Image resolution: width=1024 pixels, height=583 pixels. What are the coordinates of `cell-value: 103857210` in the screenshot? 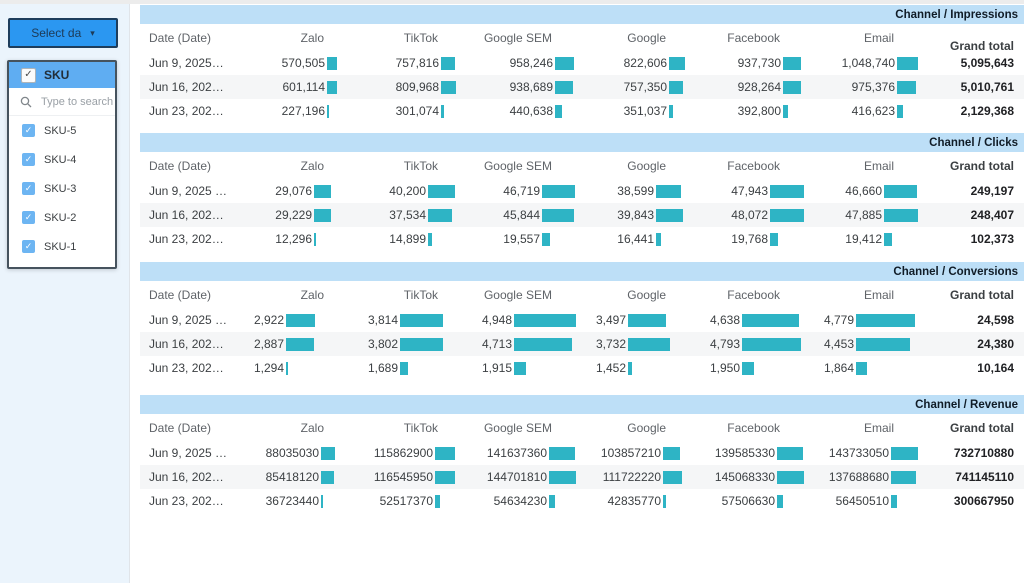 It's located at (630, 453).